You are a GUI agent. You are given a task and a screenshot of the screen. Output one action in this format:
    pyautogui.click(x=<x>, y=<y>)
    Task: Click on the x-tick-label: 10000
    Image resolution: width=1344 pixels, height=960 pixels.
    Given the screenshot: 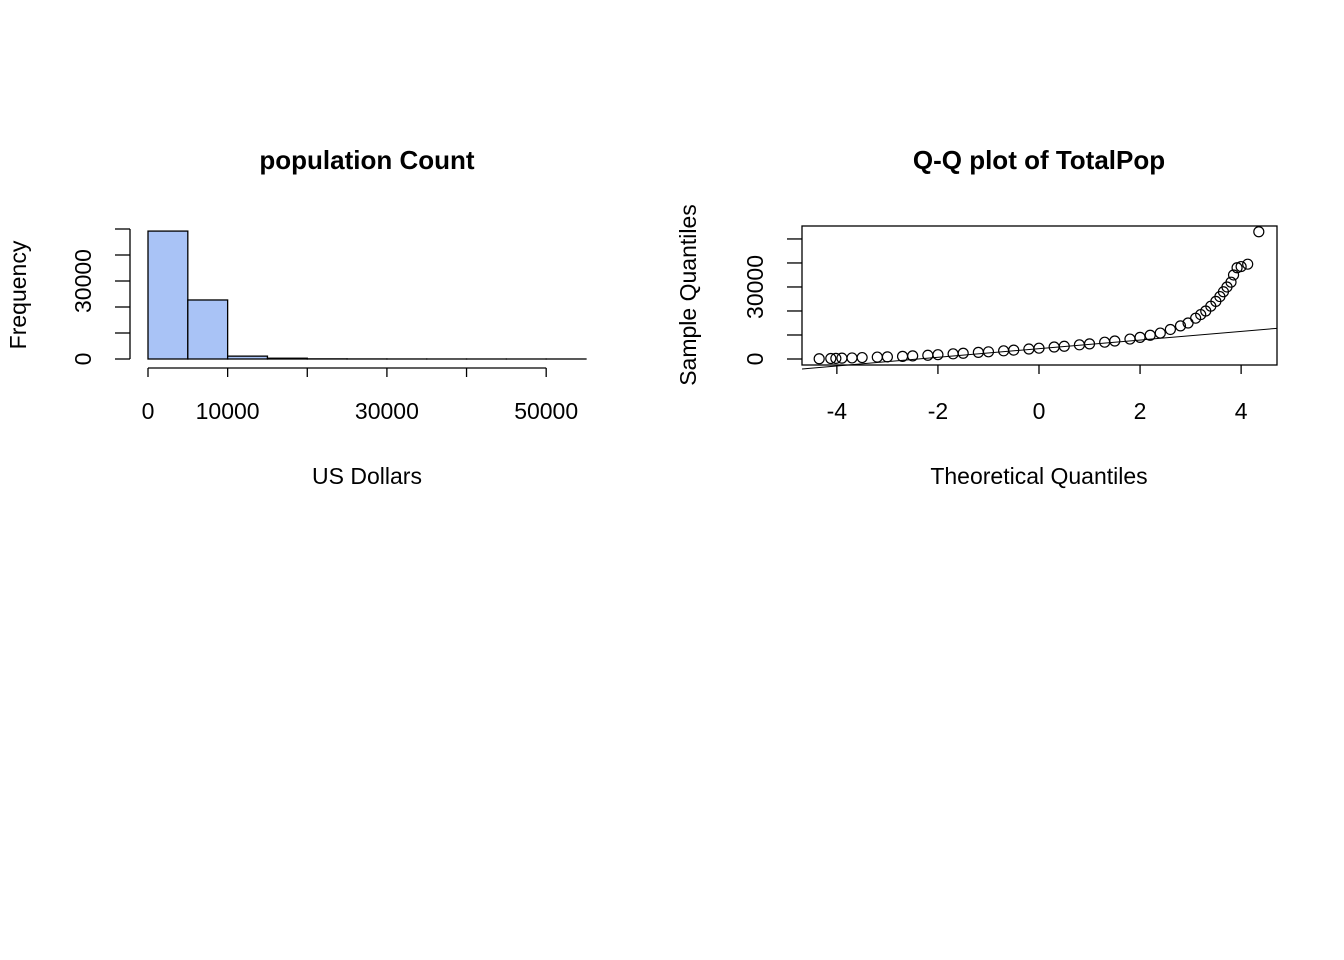 What is the action you would take?
    pyautogui.click(x=228, y=411)
    